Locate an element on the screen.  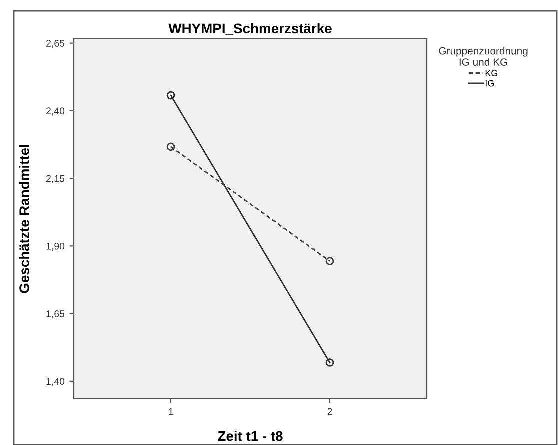
y-tick-label: 1,40 is located at coordinates (55, 382).